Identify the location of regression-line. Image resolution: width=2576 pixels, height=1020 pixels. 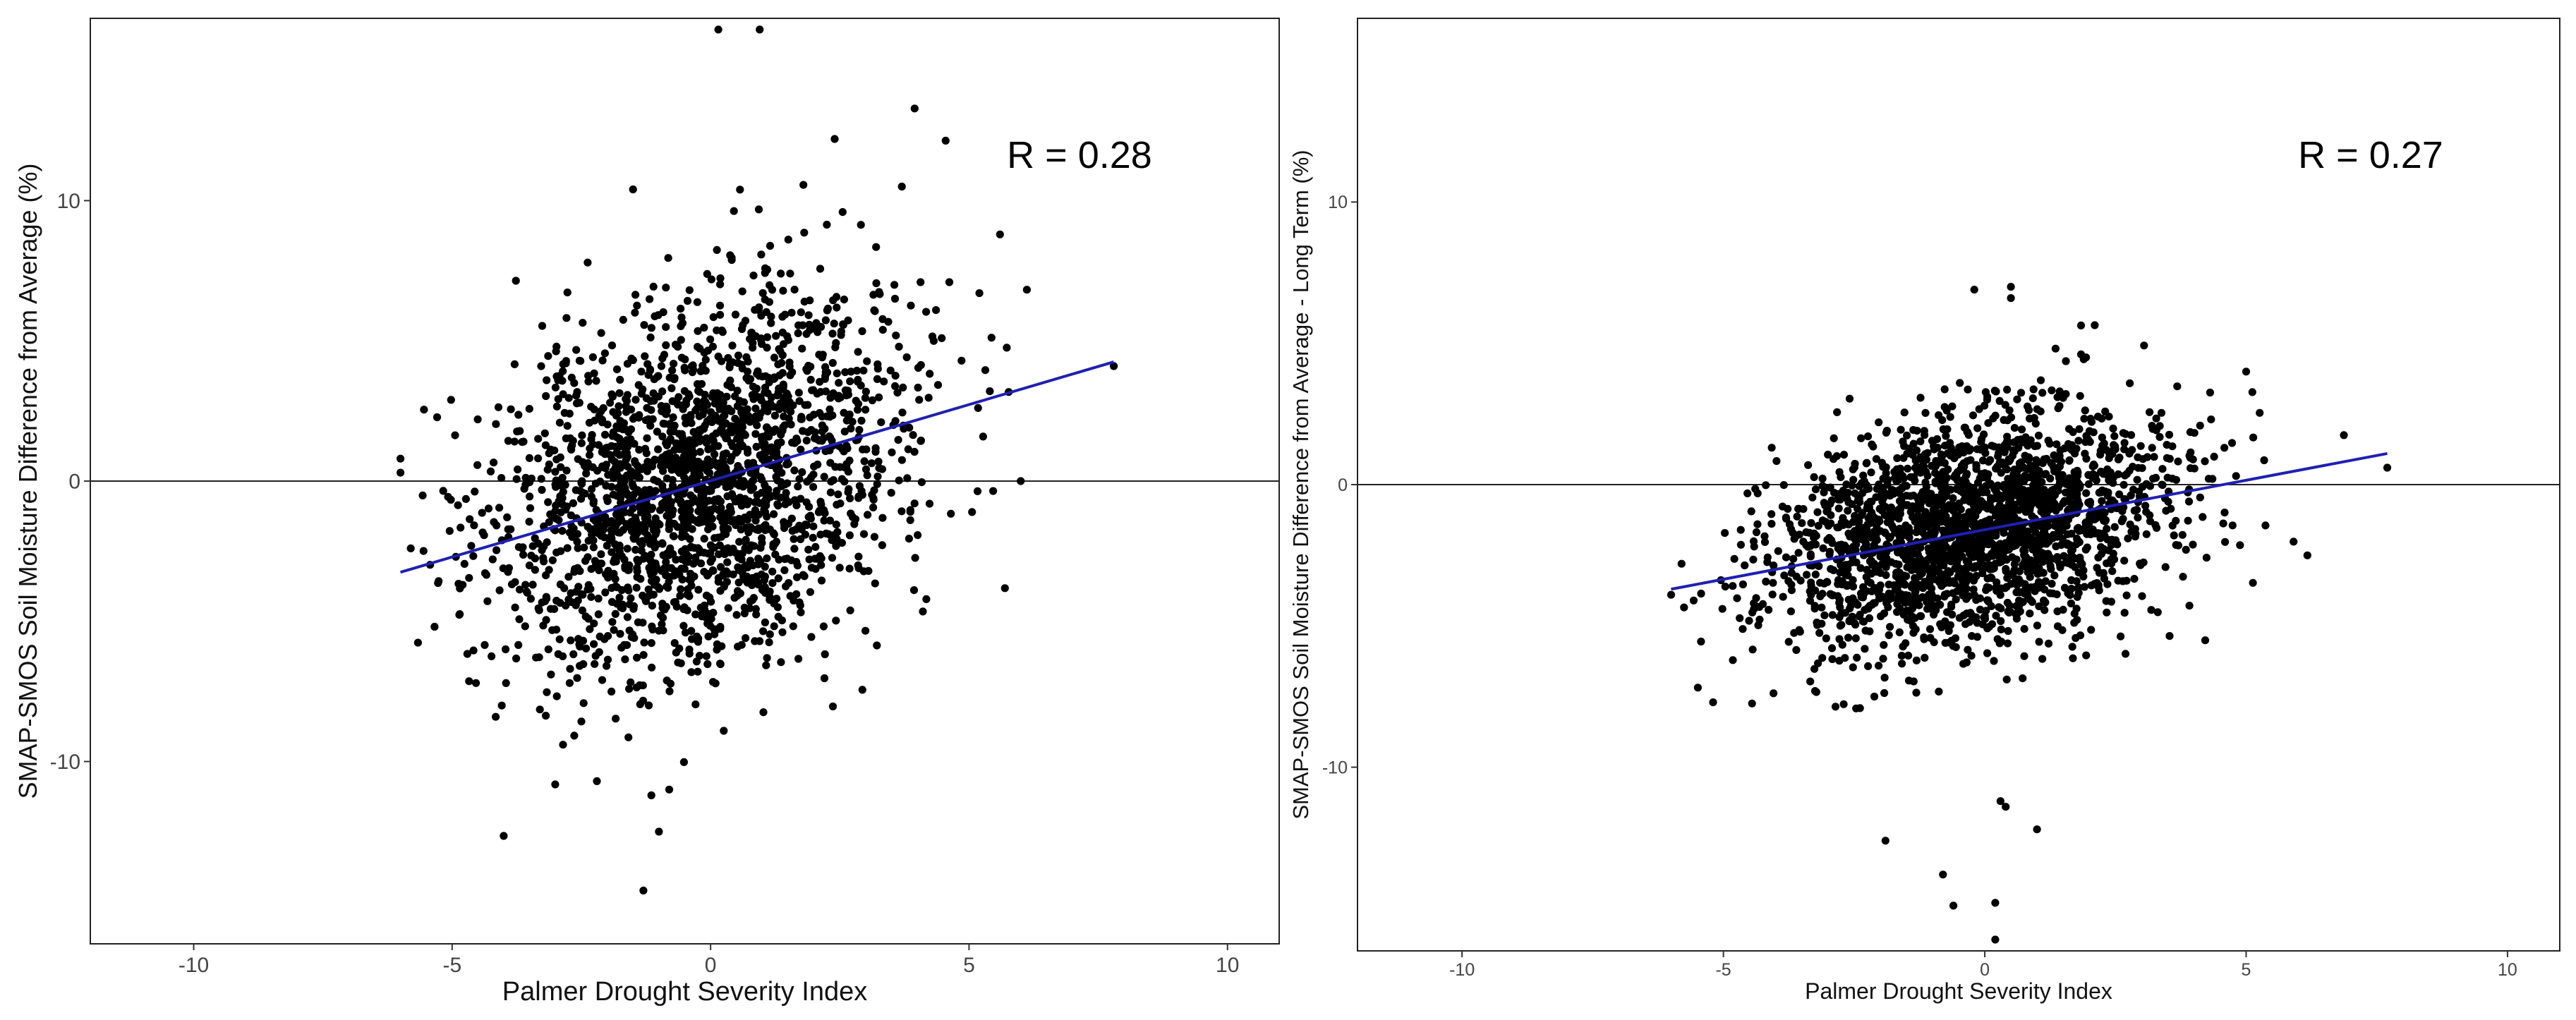
(757, 467).